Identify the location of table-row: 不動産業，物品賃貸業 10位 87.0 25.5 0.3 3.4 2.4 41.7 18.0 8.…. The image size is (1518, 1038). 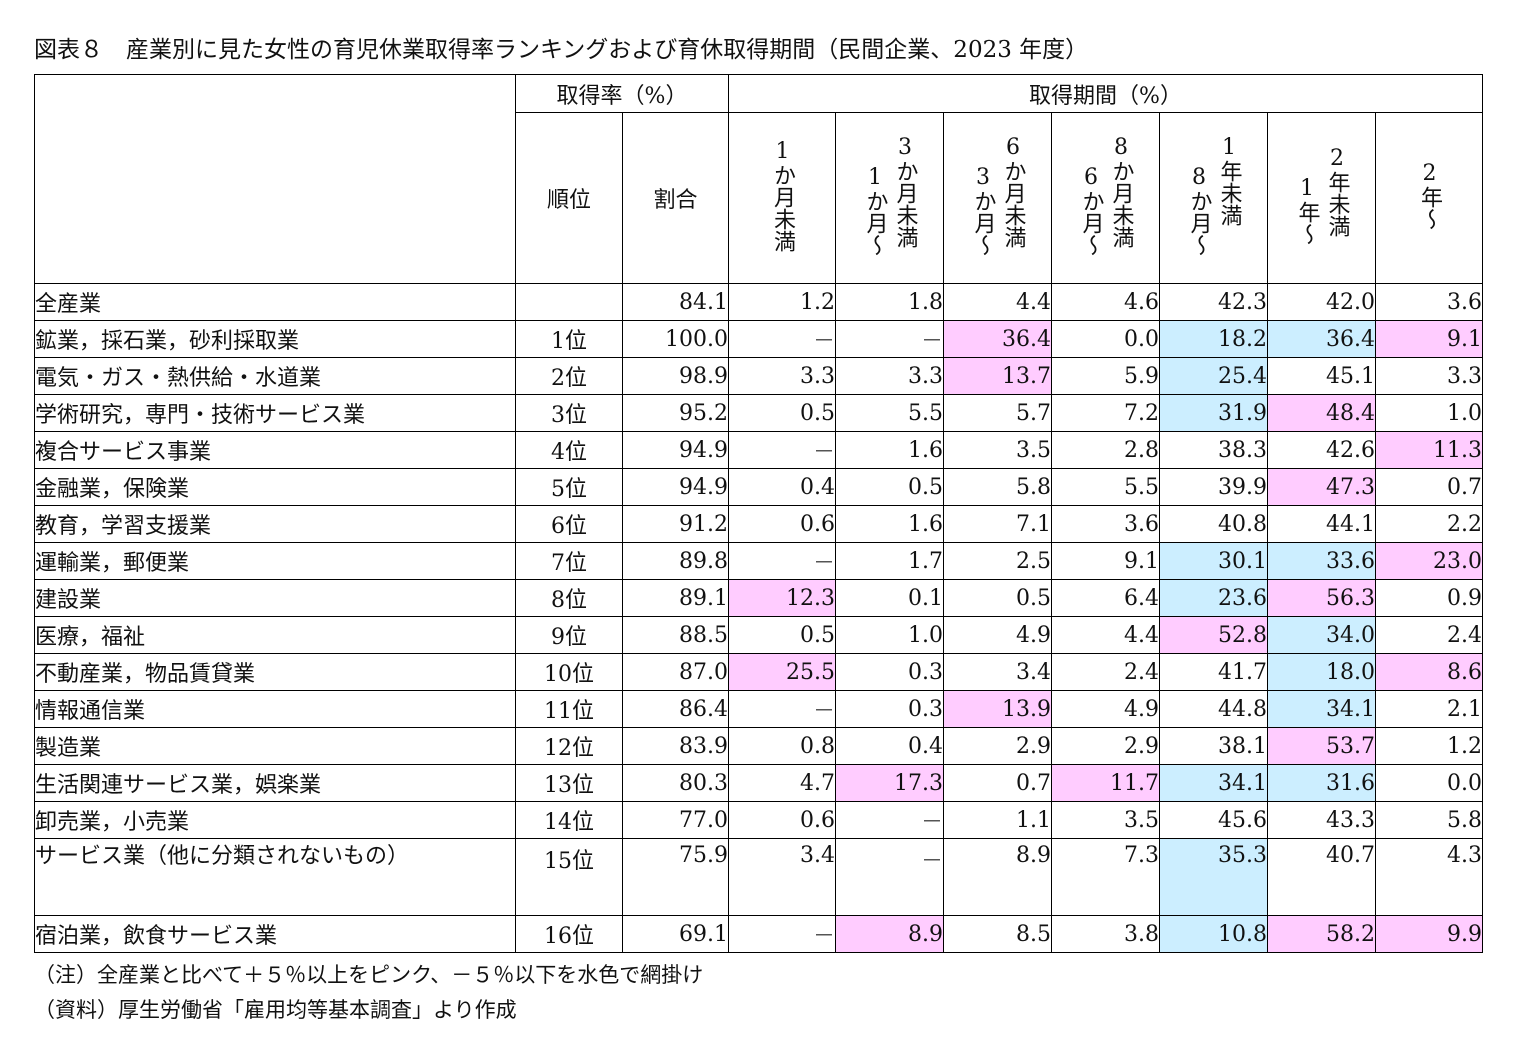
(759, 672).